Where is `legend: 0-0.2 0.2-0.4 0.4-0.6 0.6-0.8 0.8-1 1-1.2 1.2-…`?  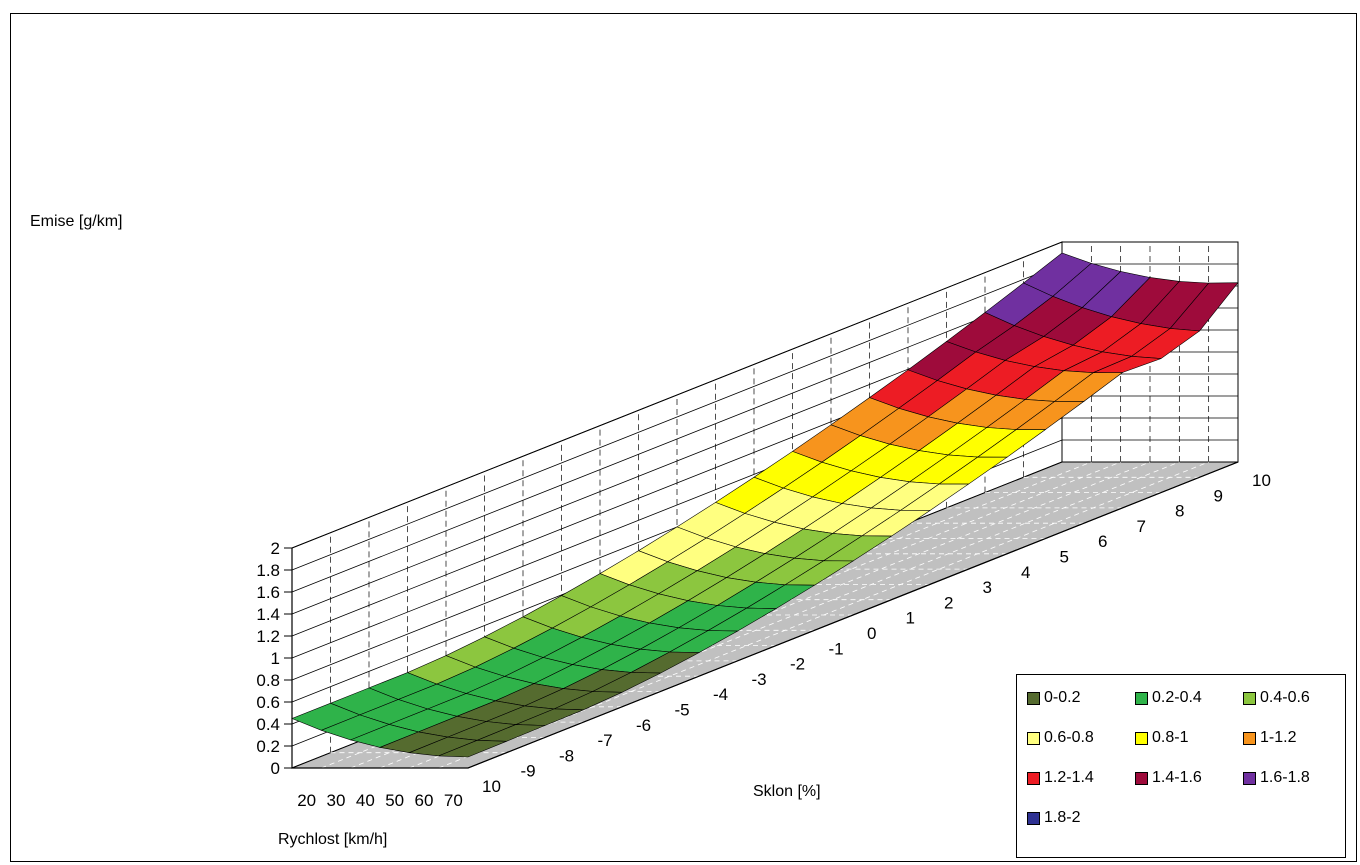
legend: 0-0.2 0.2-0.4 0.4-0.6 0.6-0.8 0.8-1 1-1.2 1.2-… is located at coordinates (1181, 766).